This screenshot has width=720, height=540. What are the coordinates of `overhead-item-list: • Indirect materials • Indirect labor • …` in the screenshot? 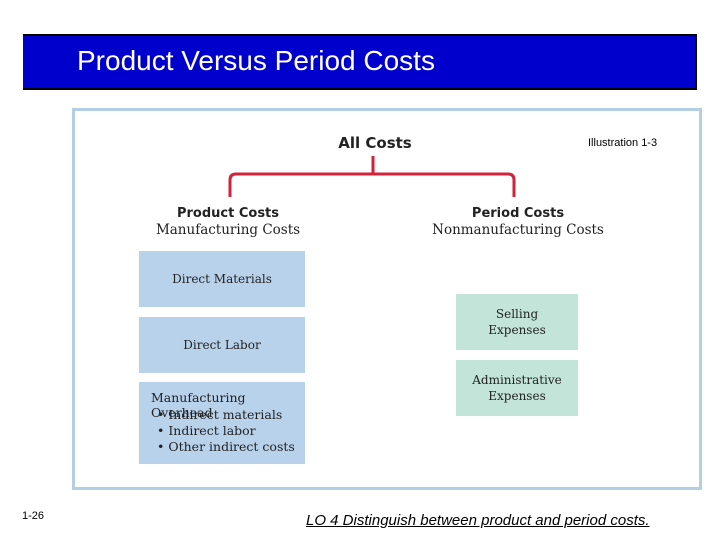 It's located at (226, 431).